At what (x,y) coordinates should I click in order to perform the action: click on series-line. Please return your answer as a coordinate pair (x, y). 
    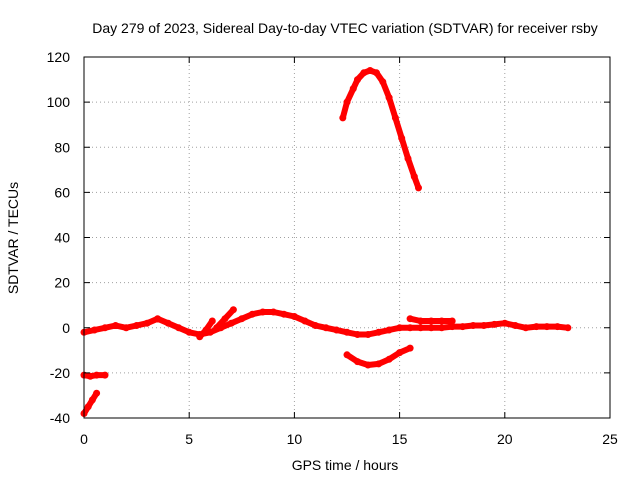
    Looking at the image, I should click on (90, 403).